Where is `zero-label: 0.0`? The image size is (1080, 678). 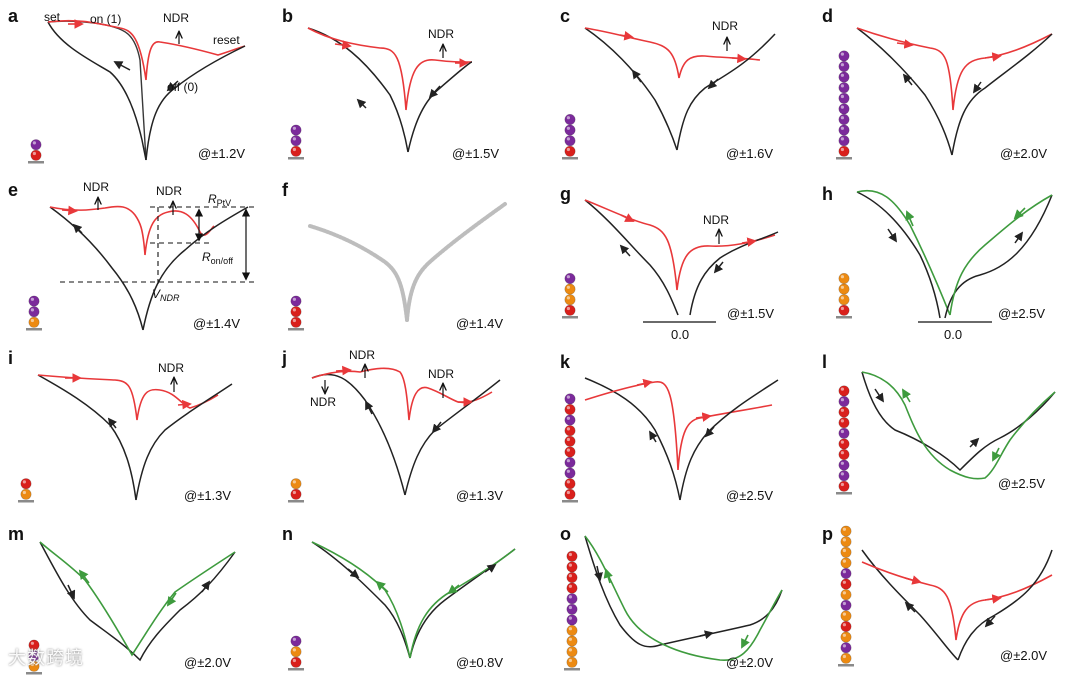 zero-label: 0.0 is located at coordinates (680, 334).